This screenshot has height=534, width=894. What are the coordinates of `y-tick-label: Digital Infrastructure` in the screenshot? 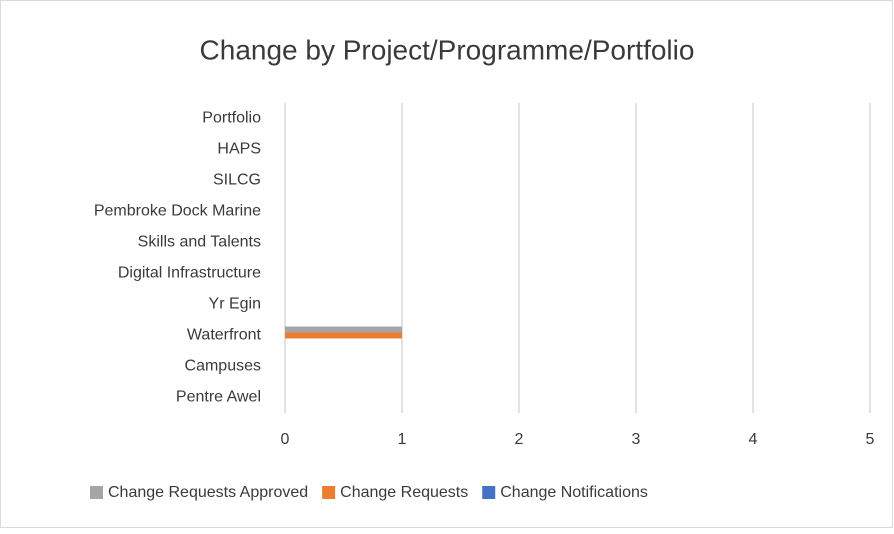 It's located at (189, 273).